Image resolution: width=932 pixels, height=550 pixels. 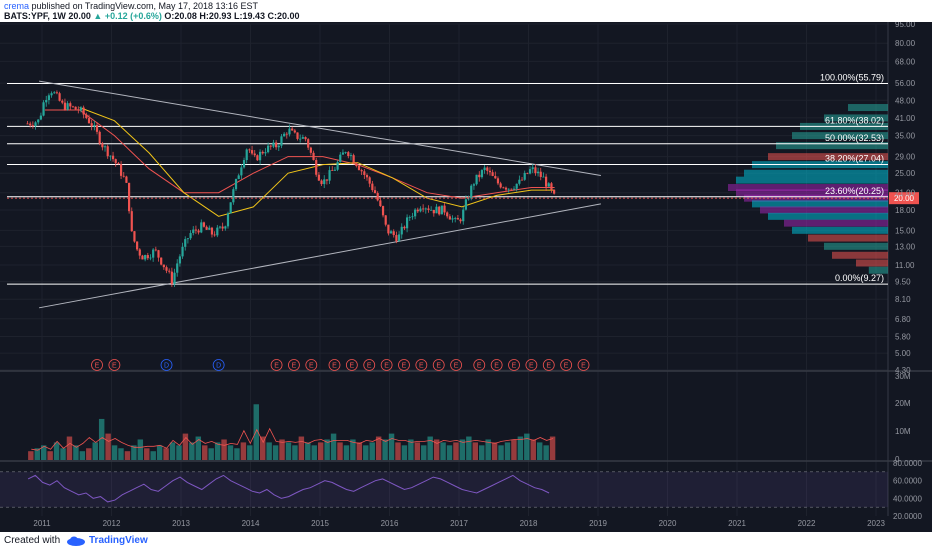 I want to click on volume-tick-label: 0, so click(x=897, y=459).